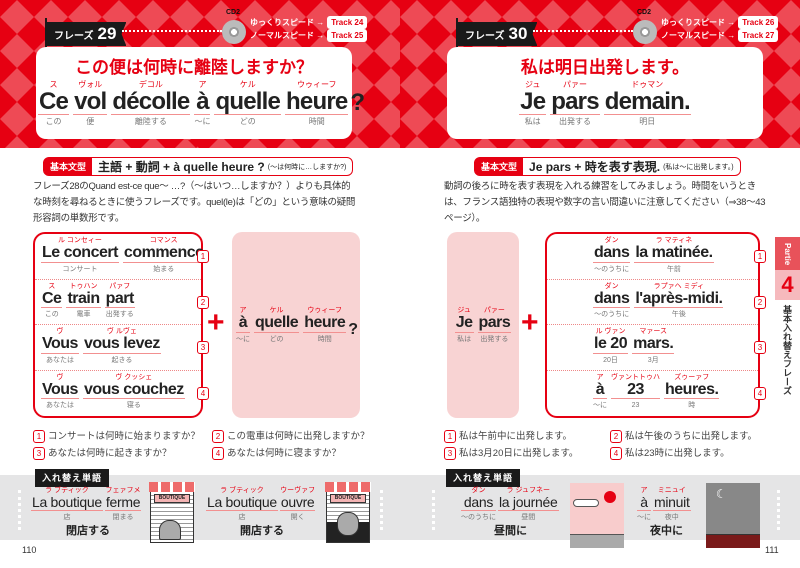 This screenshot has height=568, width=800. I want to click on french-word: ouvre, so click(297, 502).